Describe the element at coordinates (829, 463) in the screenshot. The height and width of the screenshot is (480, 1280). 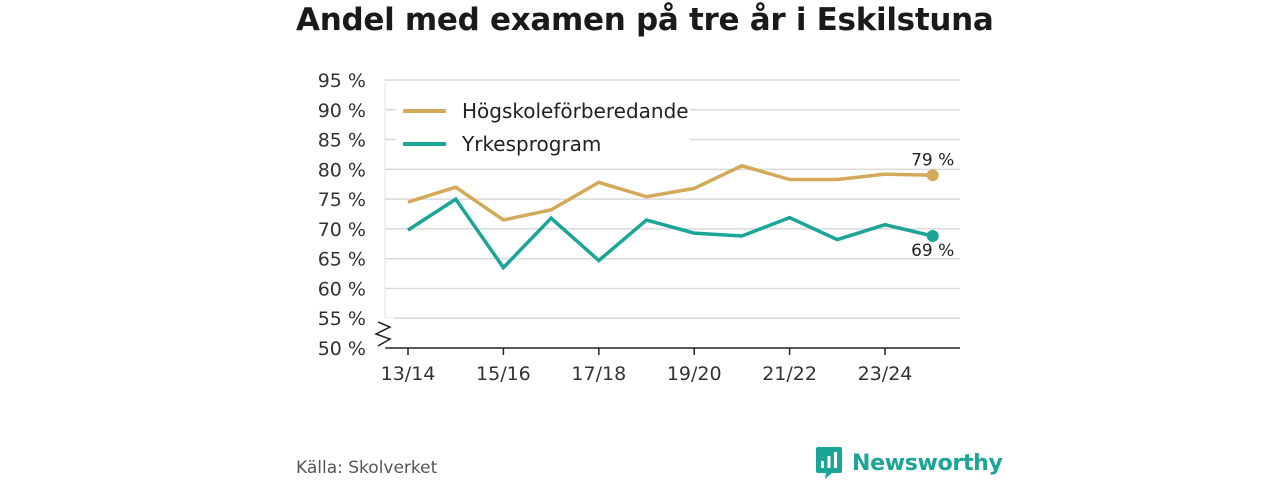
I see `newsworthy-logo-icon` at that location.